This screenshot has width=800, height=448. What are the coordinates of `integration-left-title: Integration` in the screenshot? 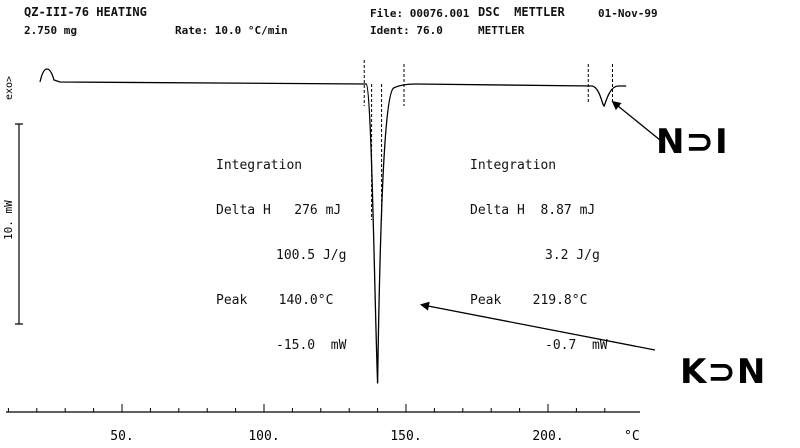 It's located at (259, 165).